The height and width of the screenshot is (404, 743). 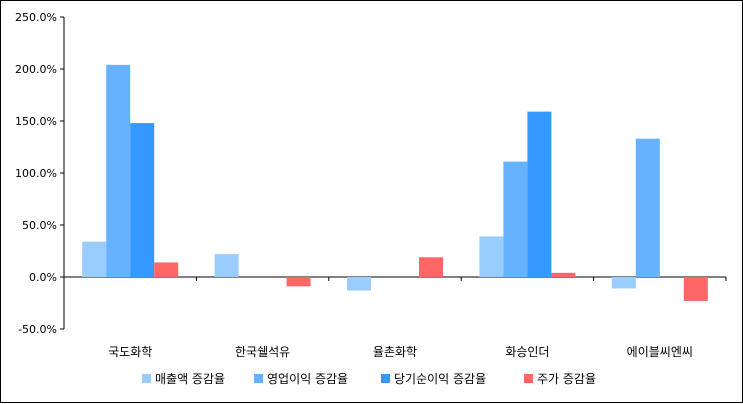 I want to click on category-label: 국도화학, so click(x=130, y=352).